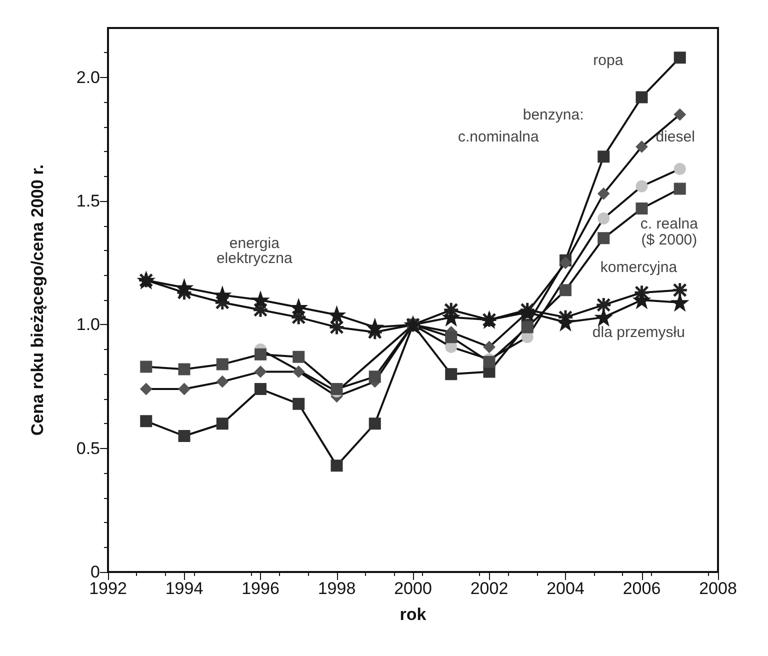 Image resolution: width=768 pixels, height=656 pixels. I want to click on annotation: diesel, so click(675, 137).